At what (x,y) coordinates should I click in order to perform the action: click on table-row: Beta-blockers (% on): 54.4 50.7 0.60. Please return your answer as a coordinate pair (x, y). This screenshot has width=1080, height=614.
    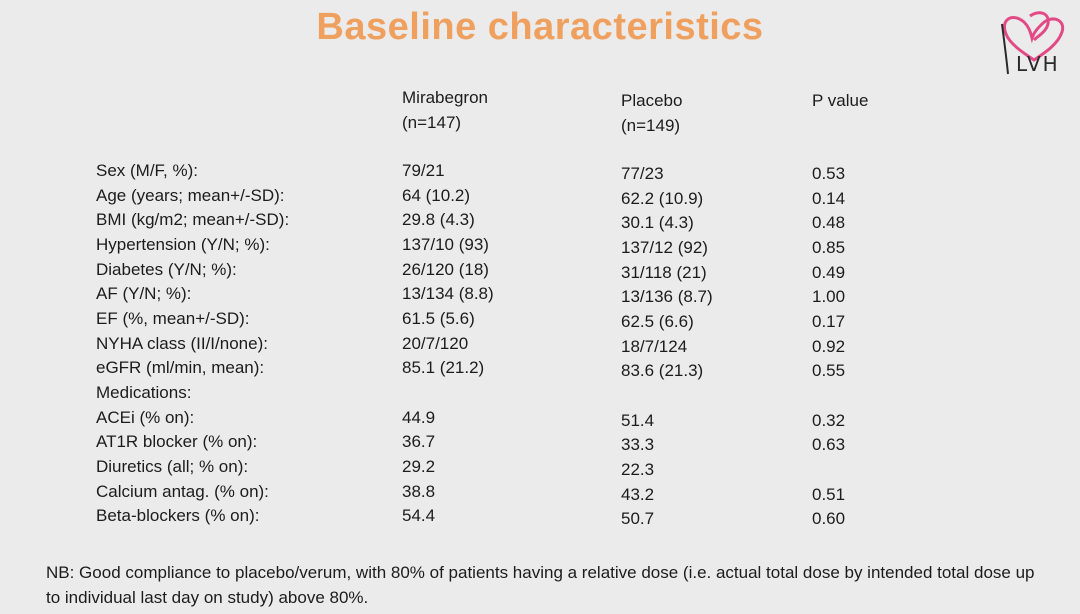
    Looking at the image, I should click on (540, 515).